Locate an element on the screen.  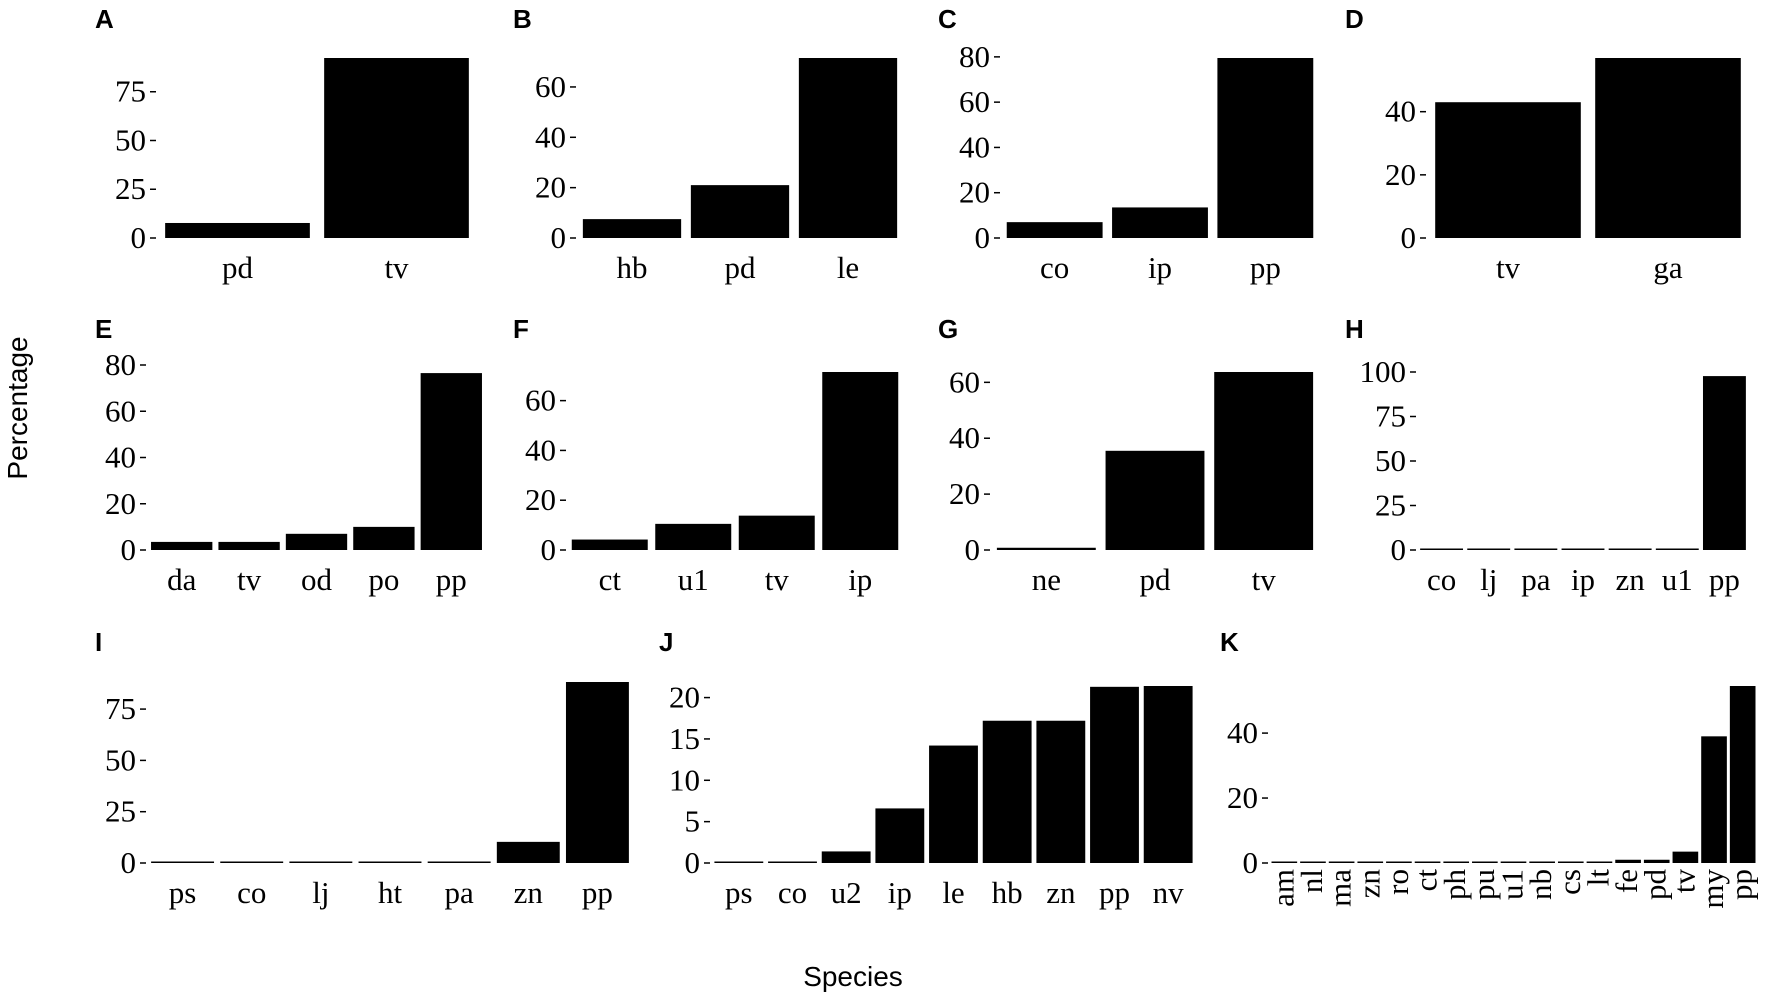
panel-j-xlabel-pp: pp is located at coordinates (1114, 892).